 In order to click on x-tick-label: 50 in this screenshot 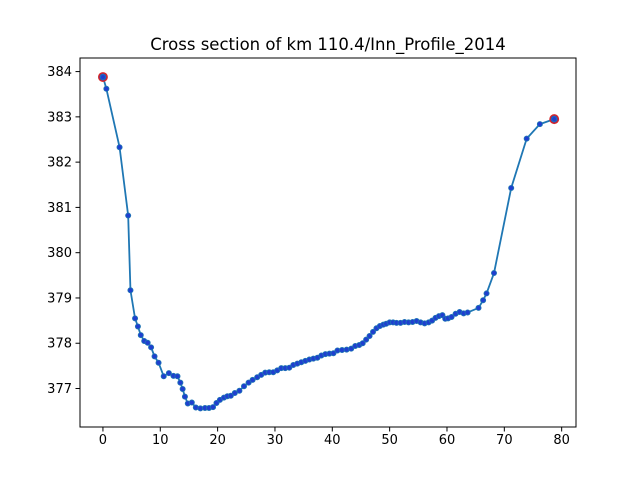, I will do `click(389, 440)`.